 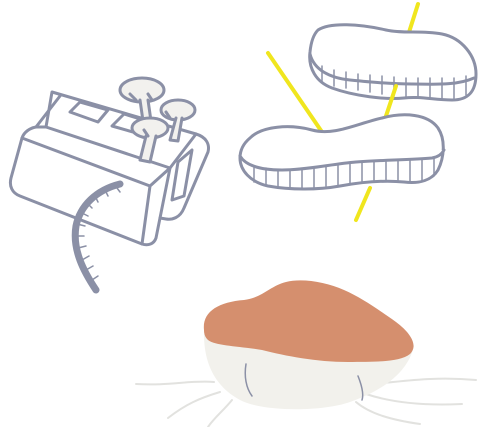 What do you see at coordinates (344, 173) in the screenshot?
I see `steak-slice-front-texture` at bounding box center [344, 173].